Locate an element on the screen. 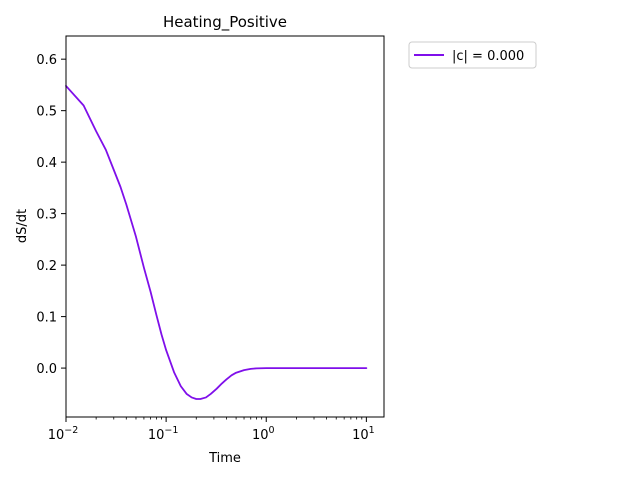 Image resolution: width=640 pixels, height=480 pixels. legend: |c| = 0.000 is located at coordinates (472, 55).